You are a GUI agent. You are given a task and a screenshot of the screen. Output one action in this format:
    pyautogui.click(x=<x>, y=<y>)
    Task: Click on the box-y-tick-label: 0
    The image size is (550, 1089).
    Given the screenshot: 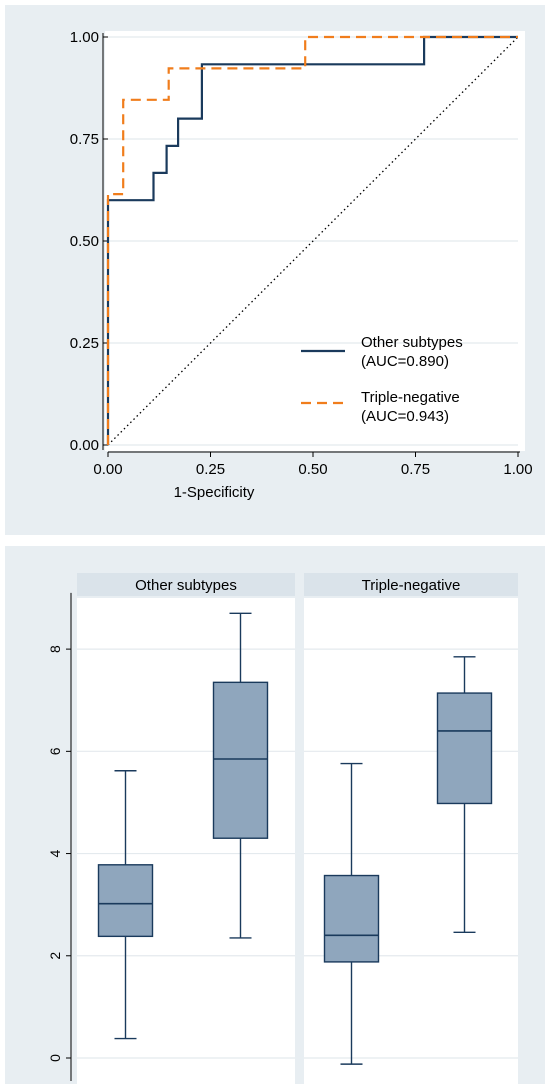 What is the action you would take?
    pyautogui.click(x=55, y=1058)
    